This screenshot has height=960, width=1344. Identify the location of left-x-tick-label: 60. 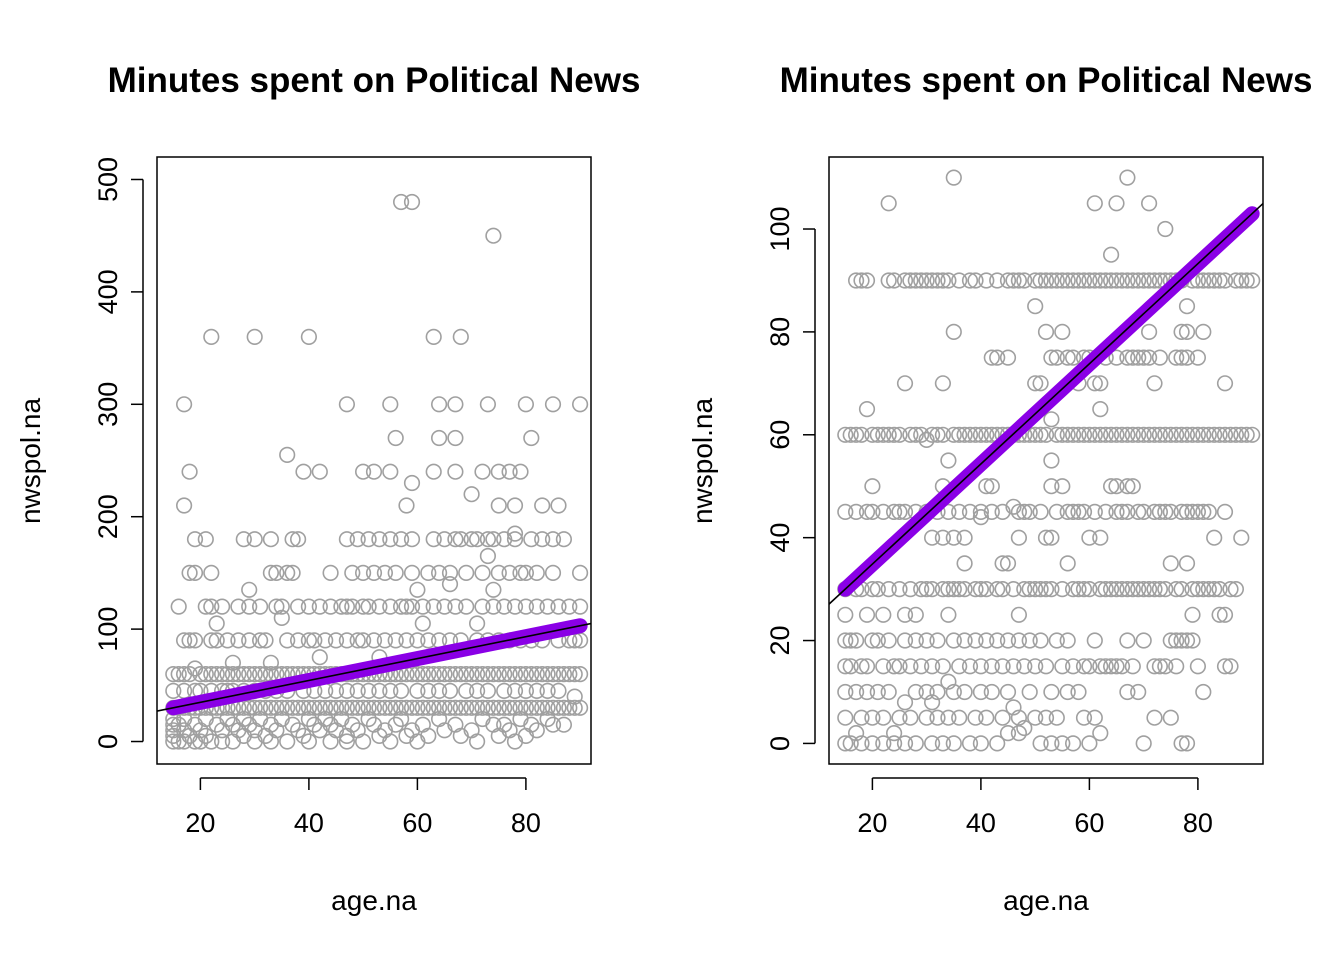
(417, 823).